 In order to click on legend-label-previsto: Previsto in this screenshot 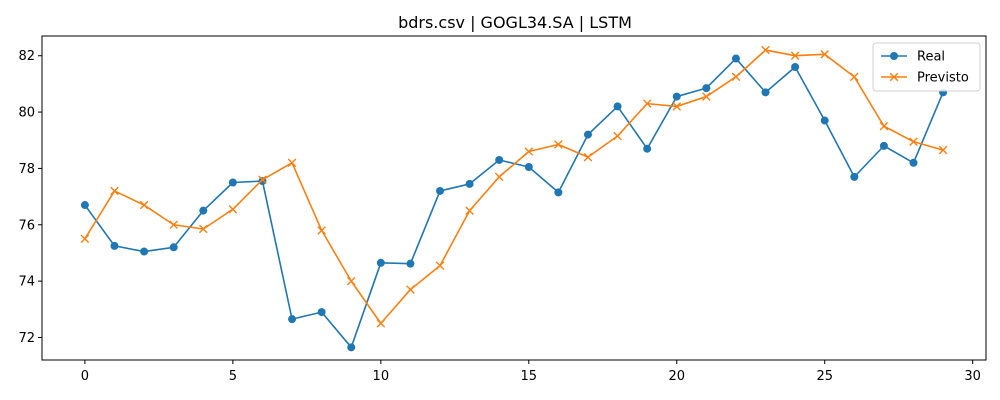, I will do `click(943, 78)`.